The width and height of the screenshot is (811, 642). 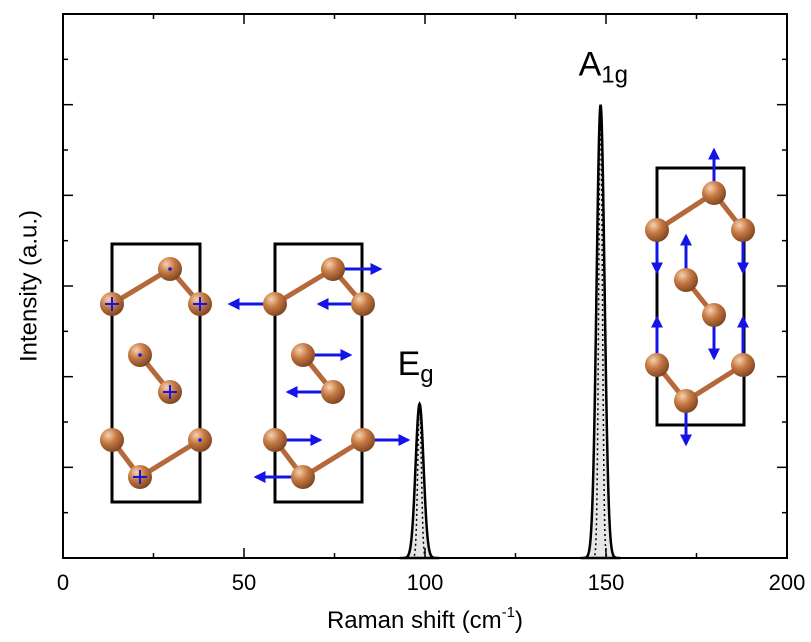 I want to click on peak-label: Eg, so click(x=416, y=366).